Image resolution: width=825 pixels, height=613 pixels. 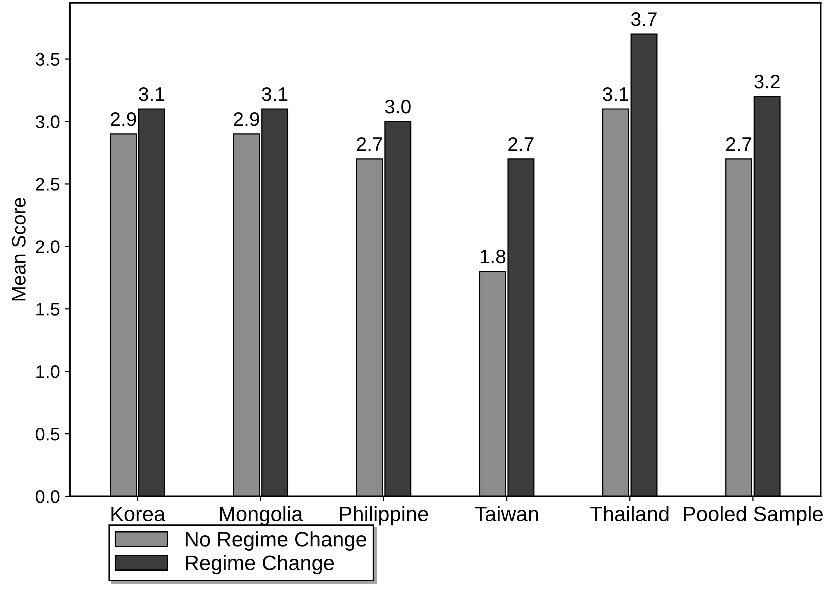 I want to click on y-tick-label: 0.0, so click(x=48, y=497).